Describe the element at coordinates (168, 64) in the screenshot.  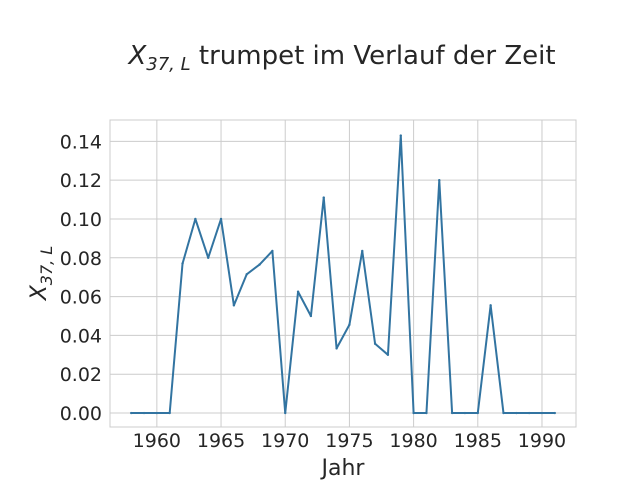
I see `chart-title-subscript: 37, L` at that location.